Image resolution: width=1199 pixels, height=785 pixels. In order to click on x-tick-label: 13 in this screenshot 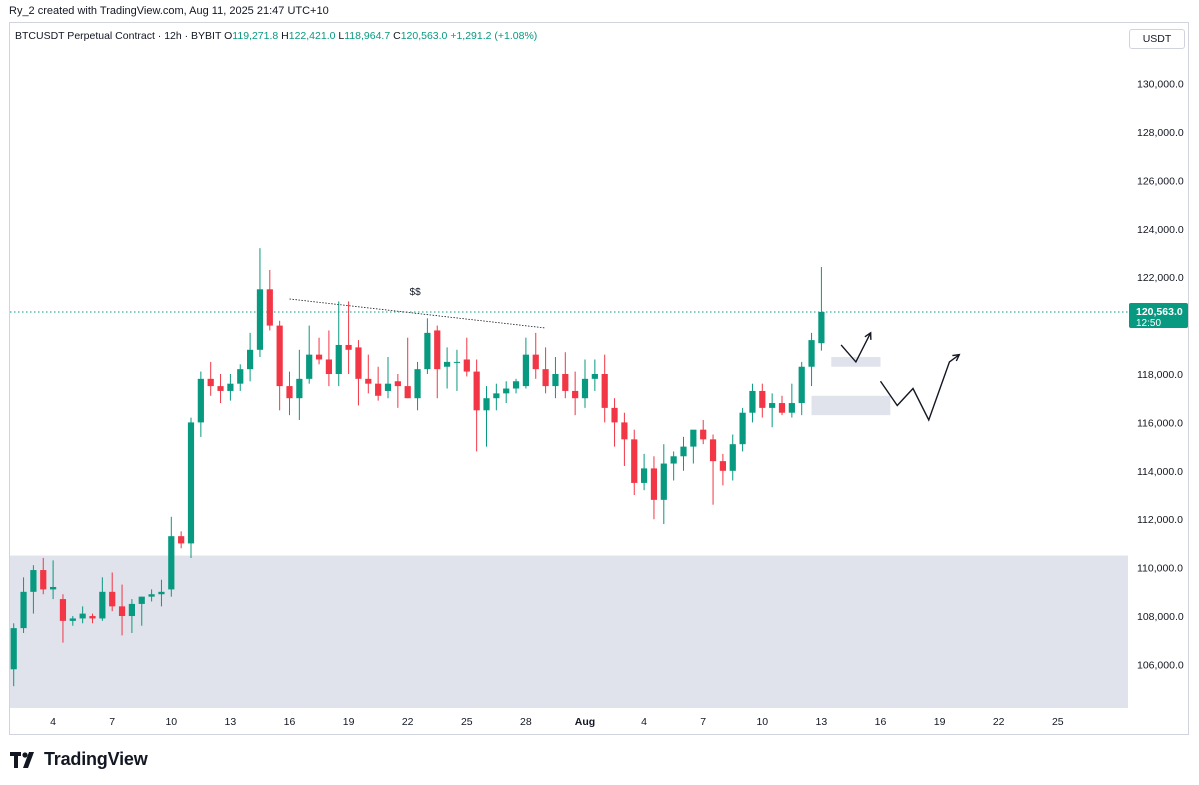, I will do `click(231, 722)`.